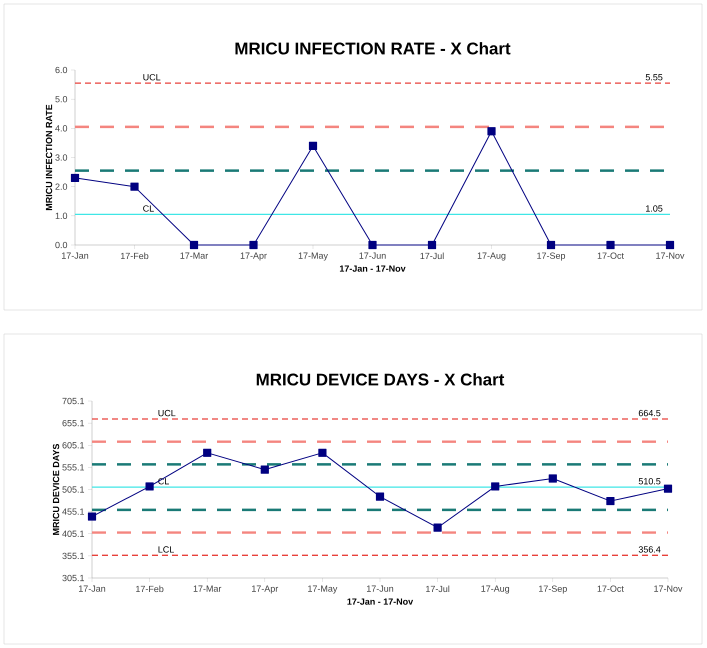 The height and width of the screenshot is (648, 707). Describe the element at coordinates (73, 578) in the screenshot. I see `y-tick-label: 305.1` at that location.